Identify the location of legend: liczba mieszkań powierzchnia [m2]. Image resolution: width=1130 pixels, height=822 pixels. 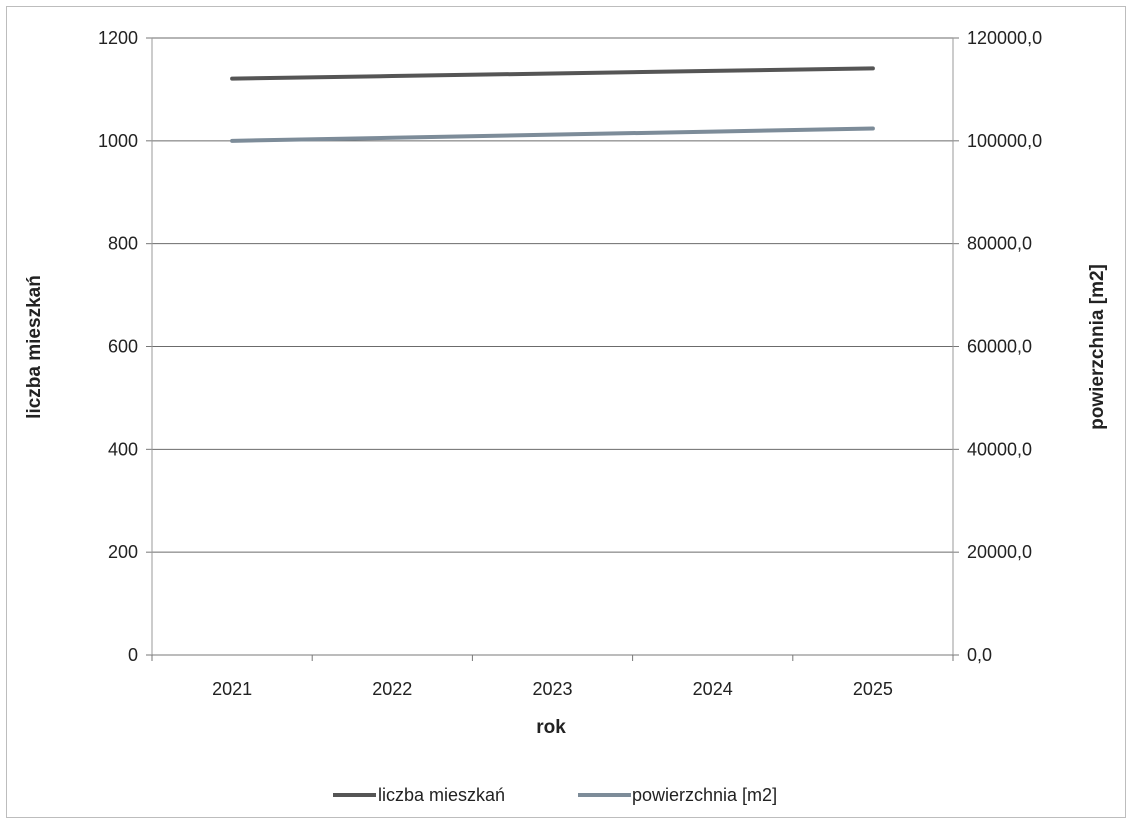
(555, 795).